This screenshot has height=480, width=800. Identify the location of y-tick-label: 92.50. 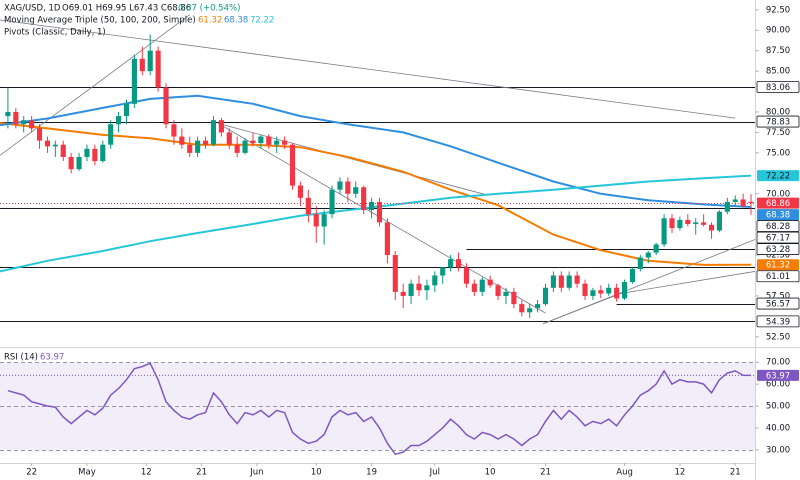
(778, 10).